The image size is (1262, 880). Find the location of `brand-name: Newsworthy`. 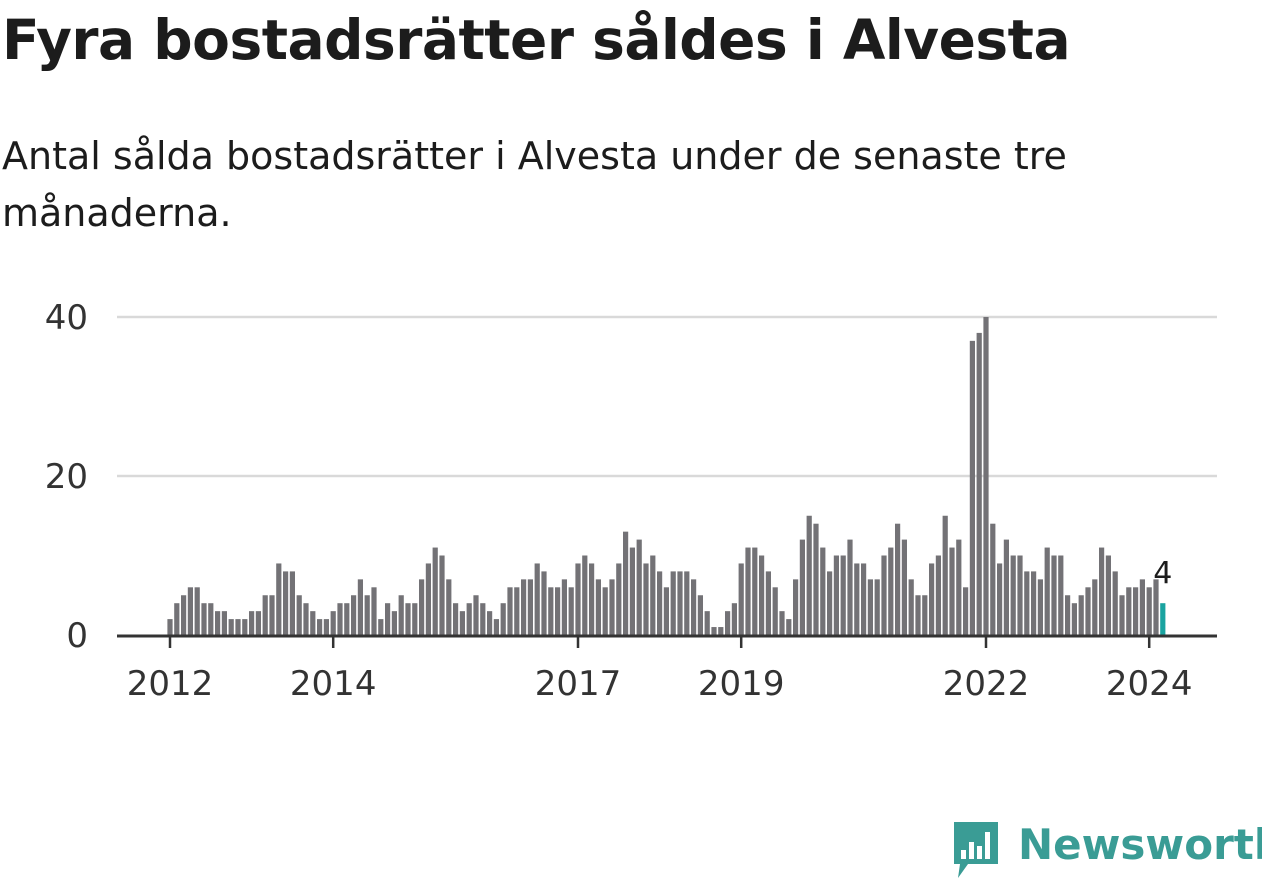

brand-name: Newsworthy is located at coordinates (1140, 844).